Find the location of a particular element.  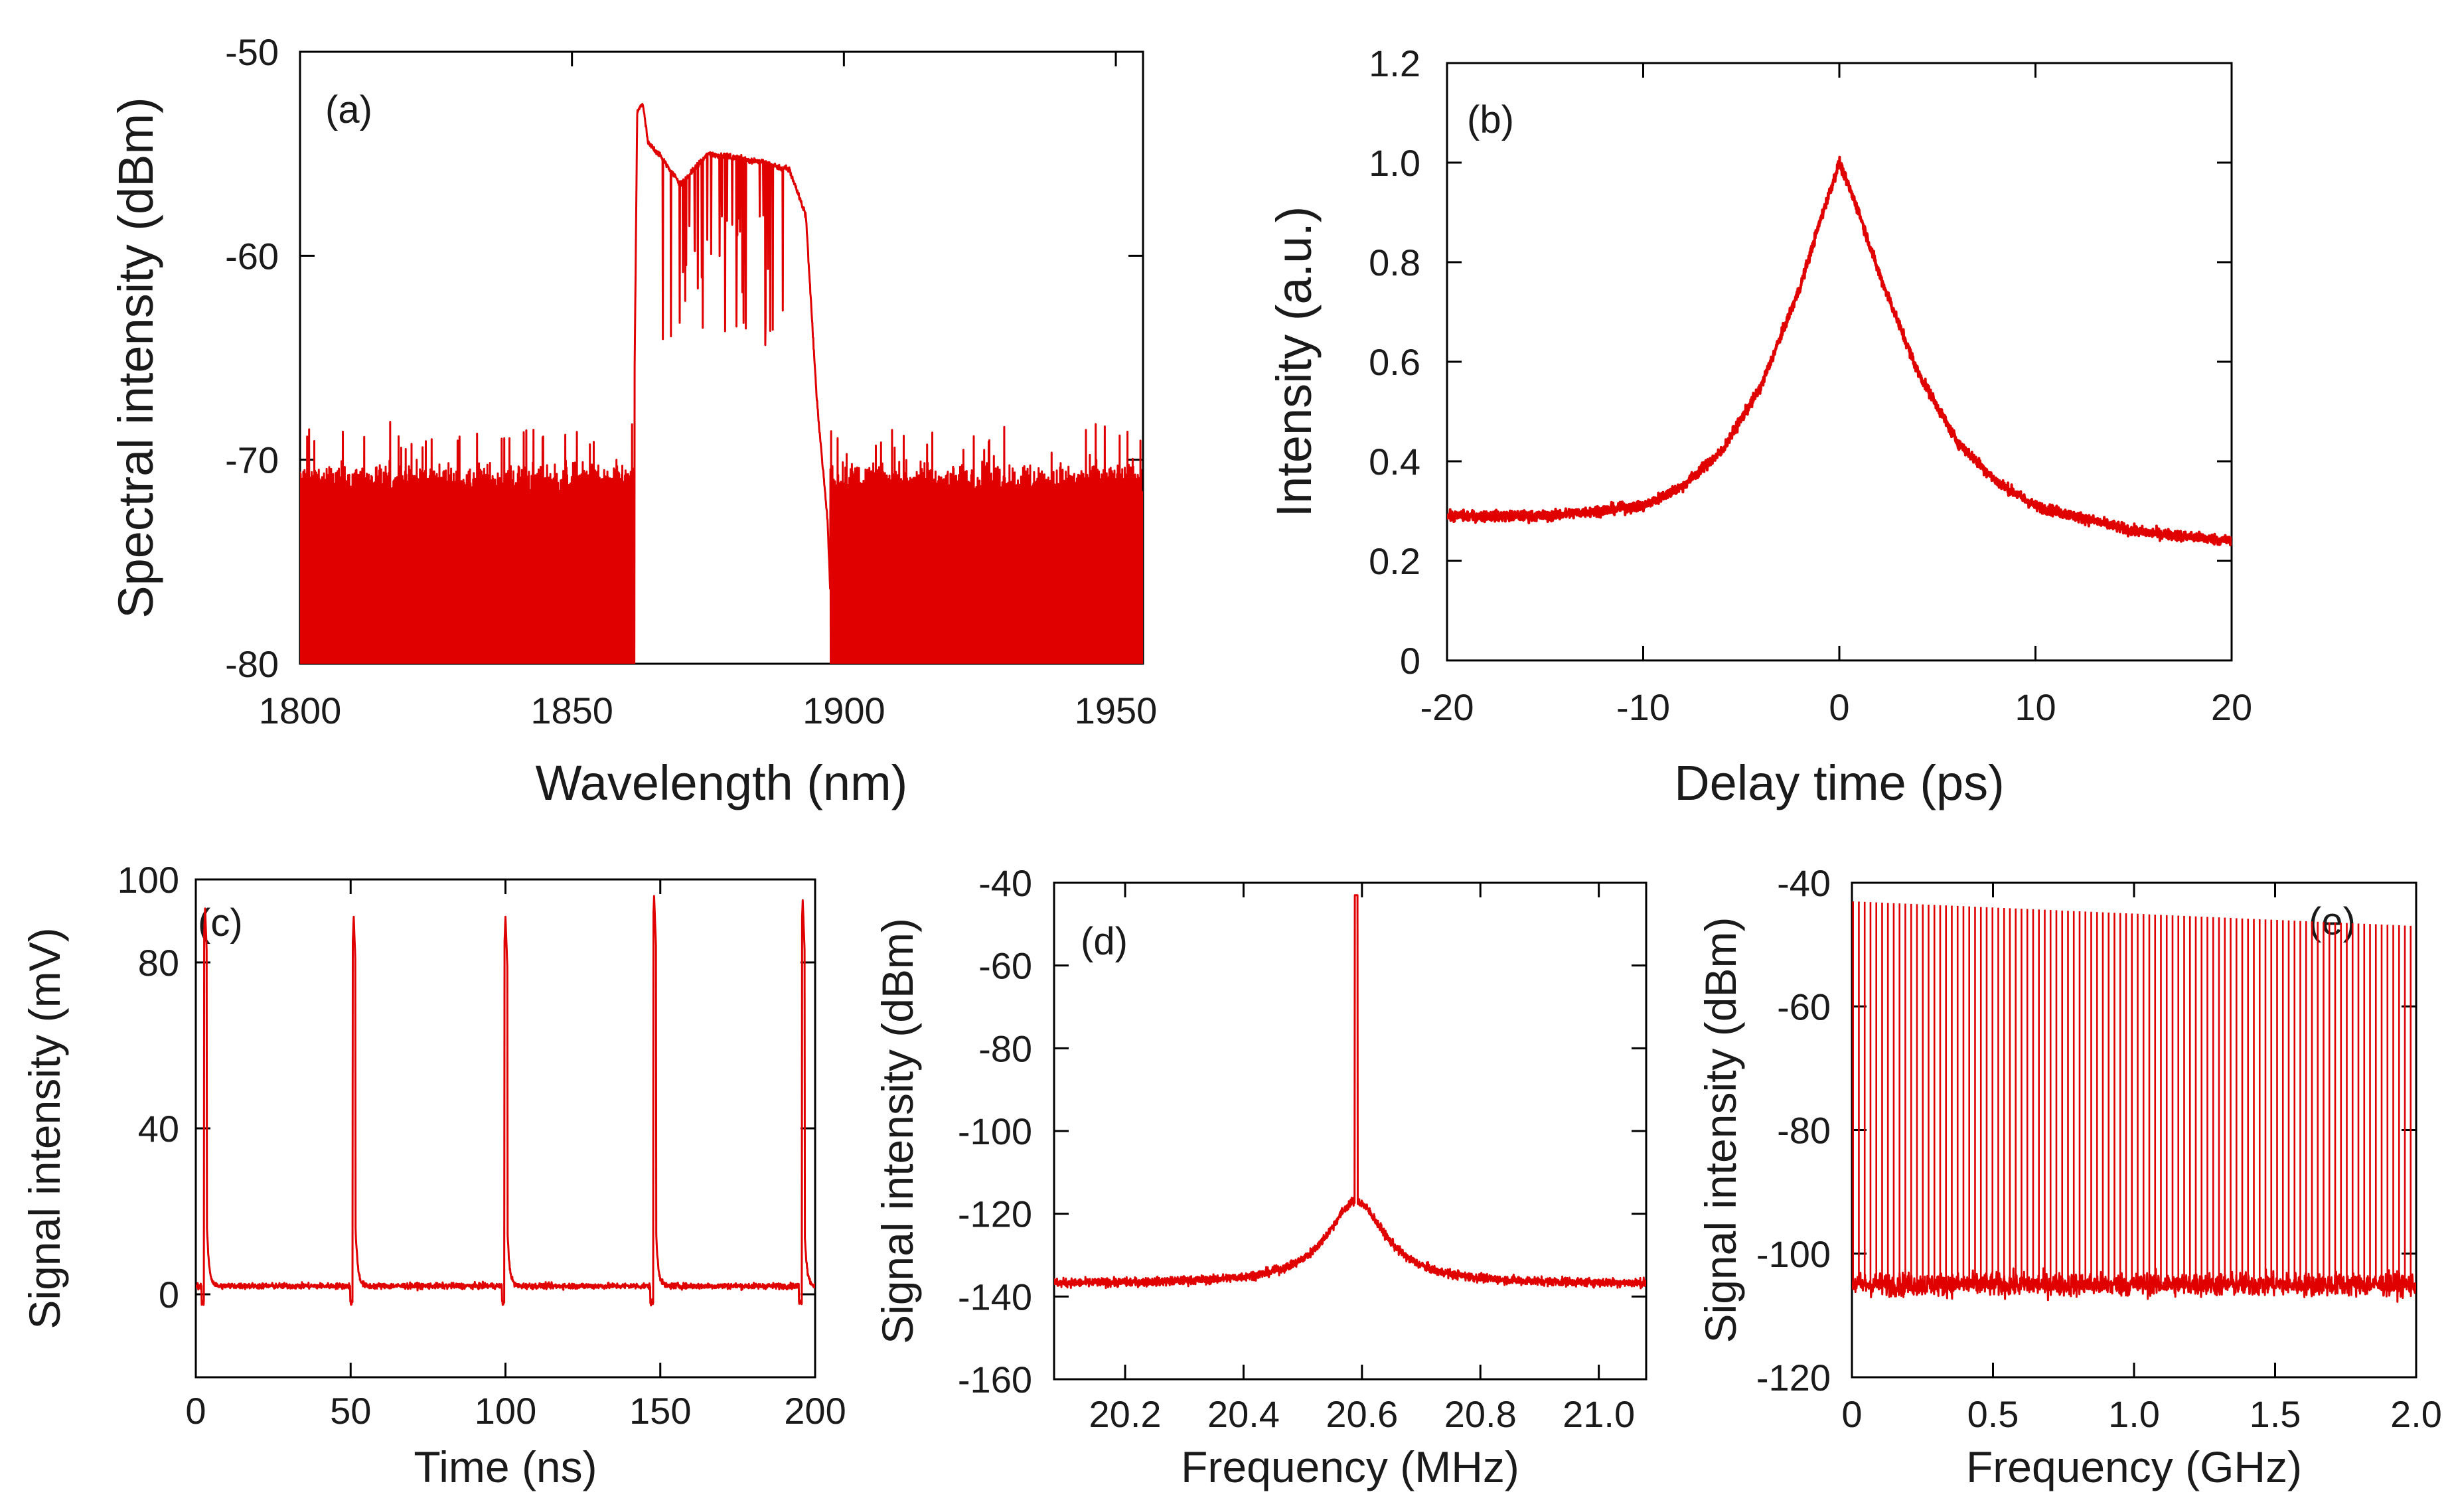

pulse-train-trace is located at coordinates (505, 1101).